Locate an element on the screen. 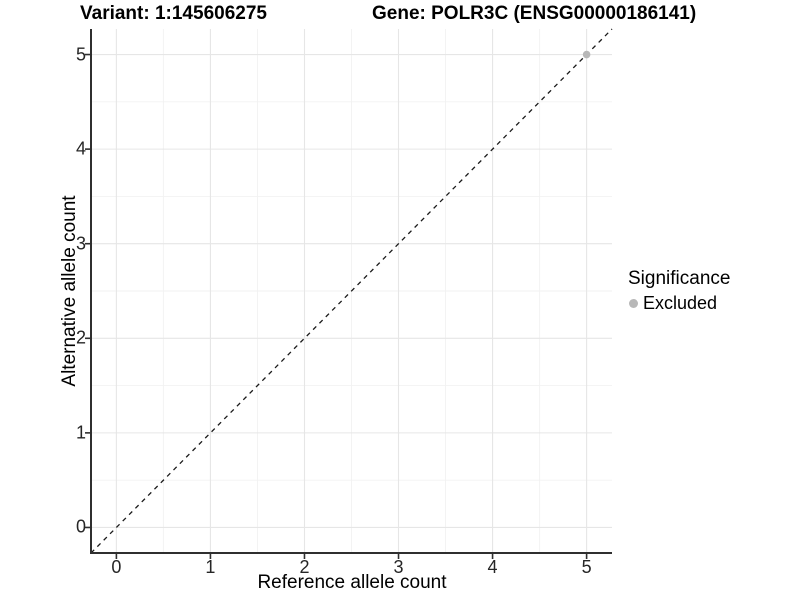 The height and width of the screenshot is (600, 800). legend: Significance Excluded is located at coordinates (679, 291).